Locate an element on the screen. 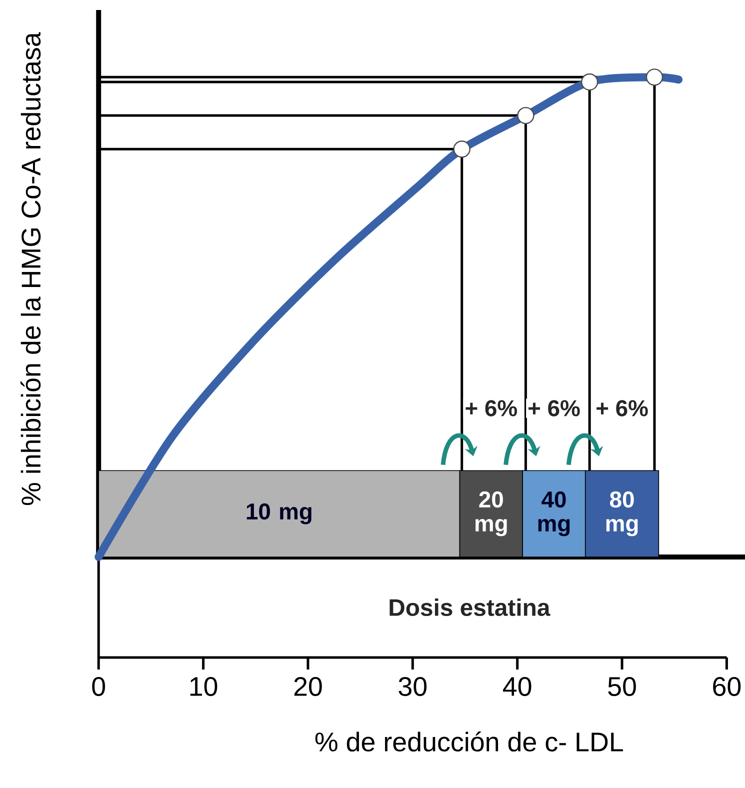 This screenshot has height=788, width=745. annotation: 80 mg is located at coordinates (622, 513).